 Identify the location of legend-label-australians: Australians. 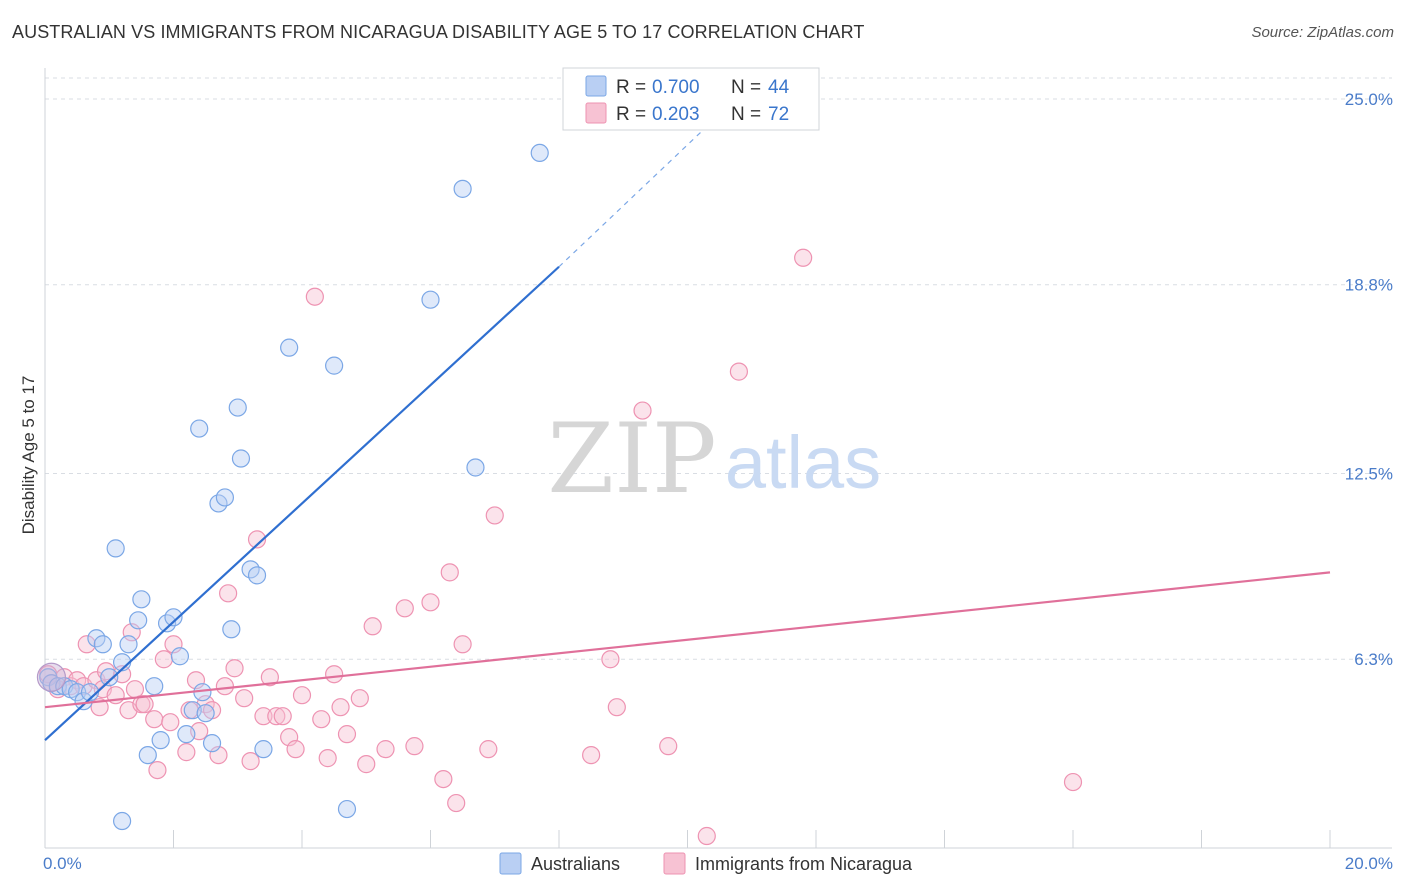
(575, 864).